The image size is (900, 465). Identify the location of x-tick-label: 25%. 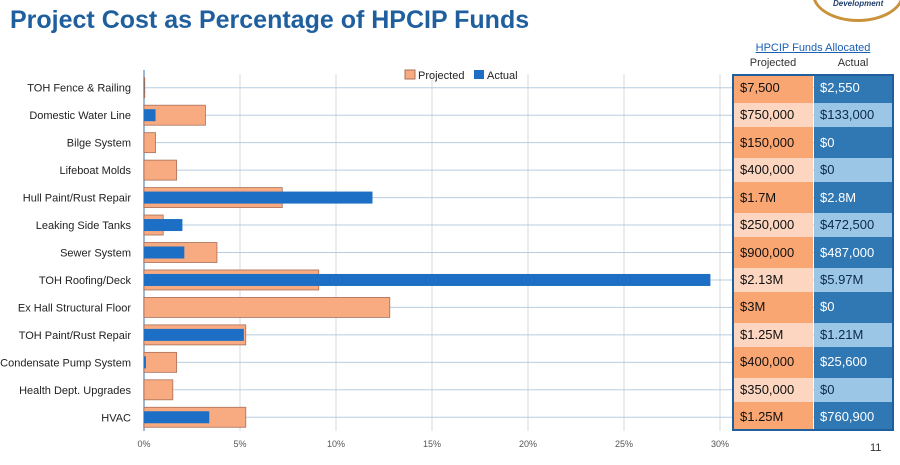
(624, 444).